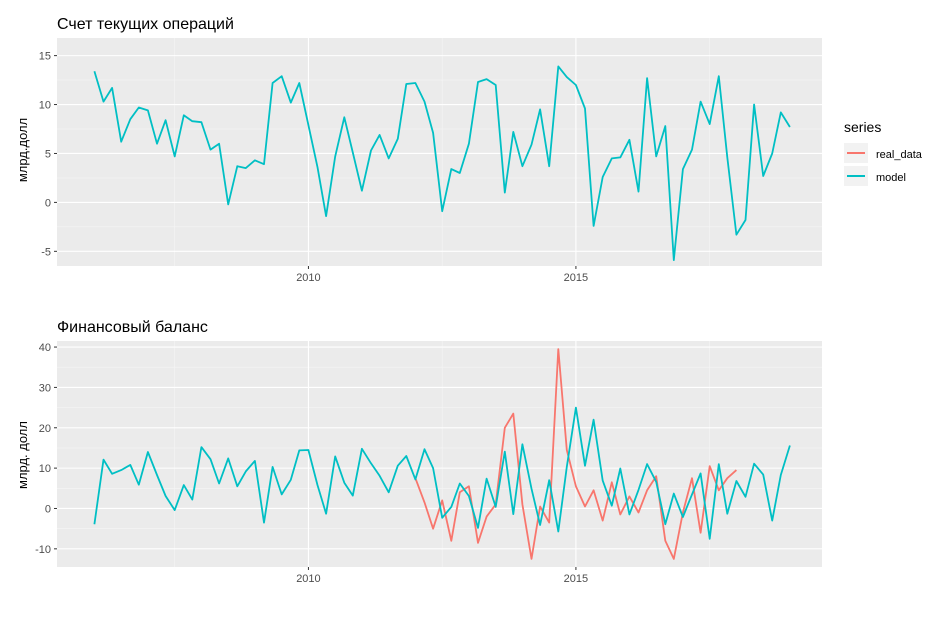  What do you see at coordinates (899, 155) in the screenshot?
I see `legend-label-real-data: real_data` at bounding box center [899, 155].